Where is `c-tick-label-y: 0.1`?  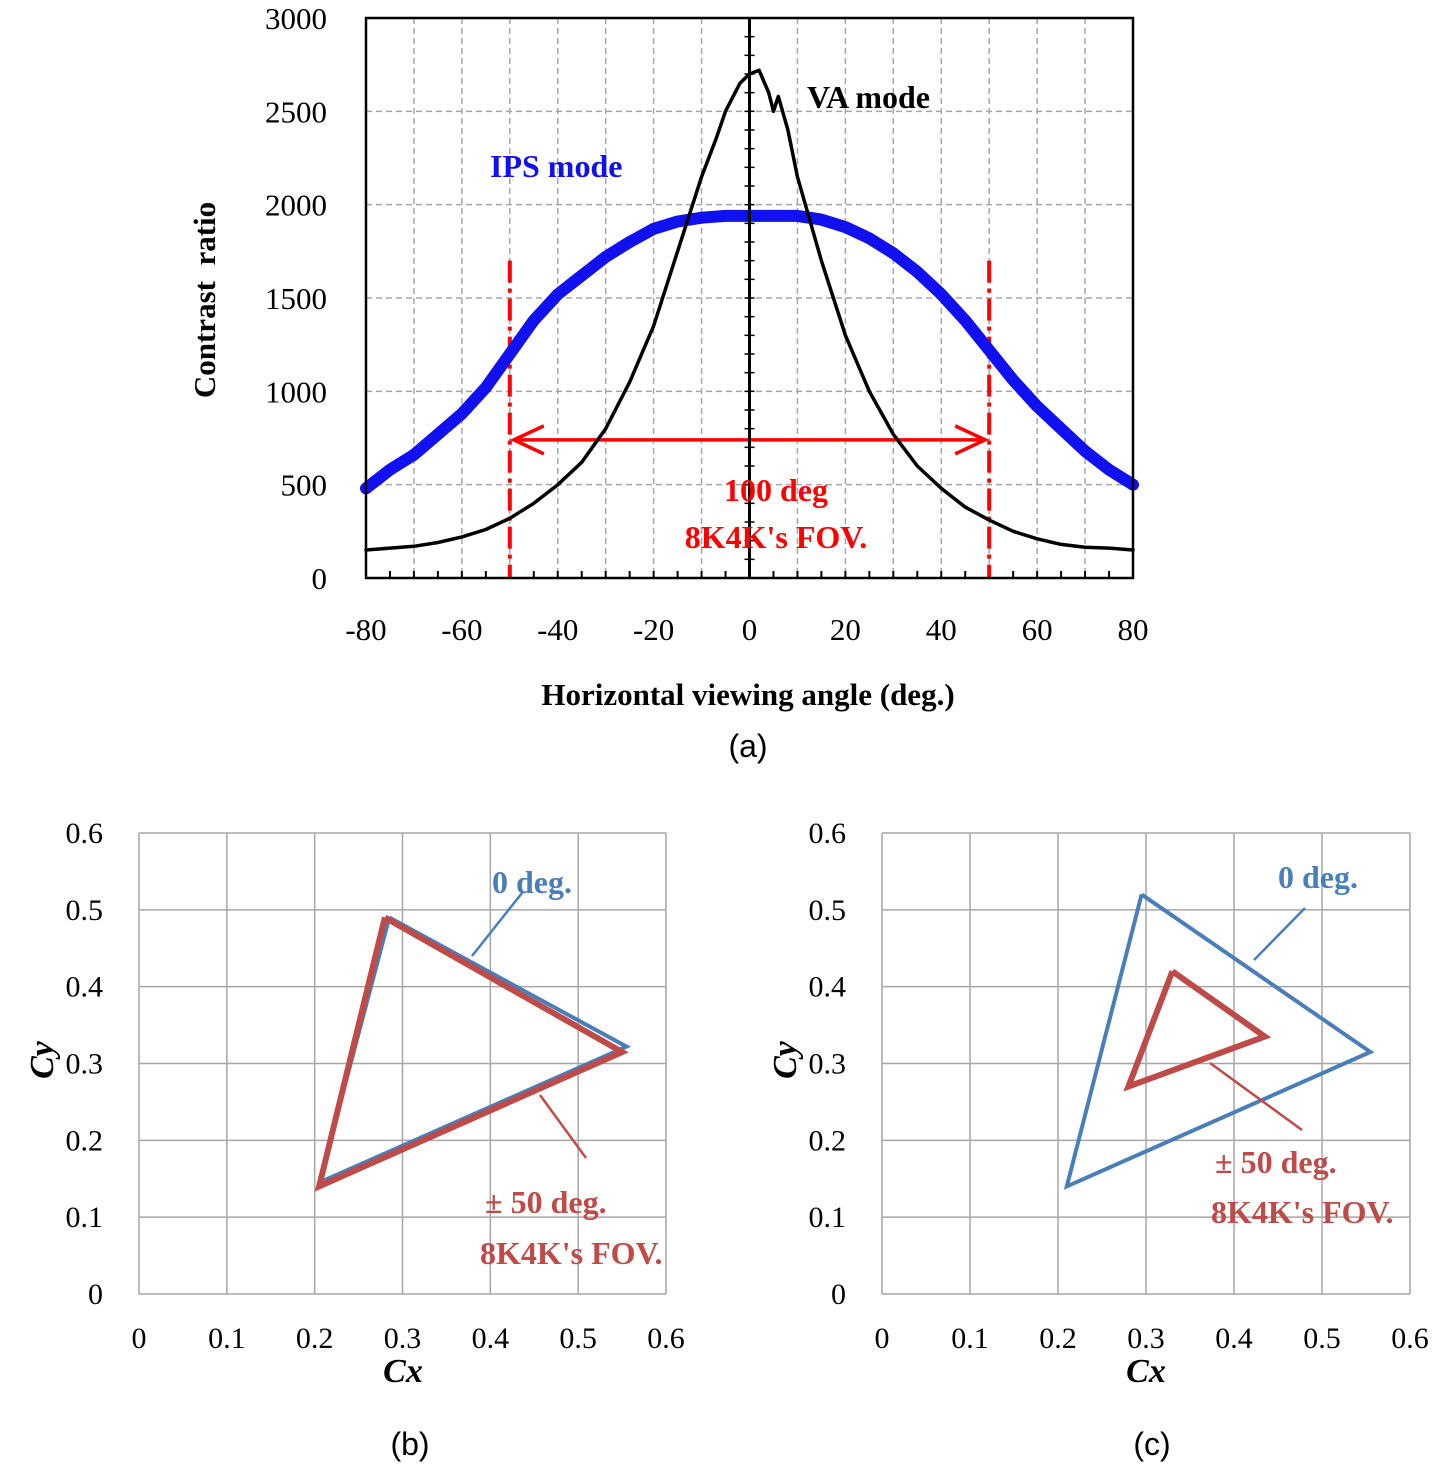
c-tick-label-y: 0.1 is located at coordinates (828, 1217).